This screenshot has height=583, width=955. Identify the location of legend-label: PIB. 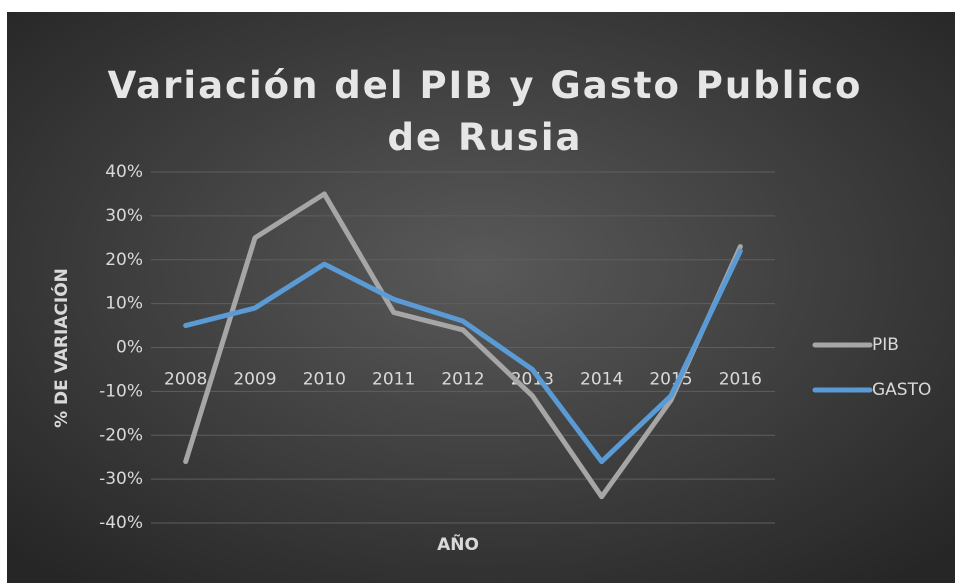
(885, 345).